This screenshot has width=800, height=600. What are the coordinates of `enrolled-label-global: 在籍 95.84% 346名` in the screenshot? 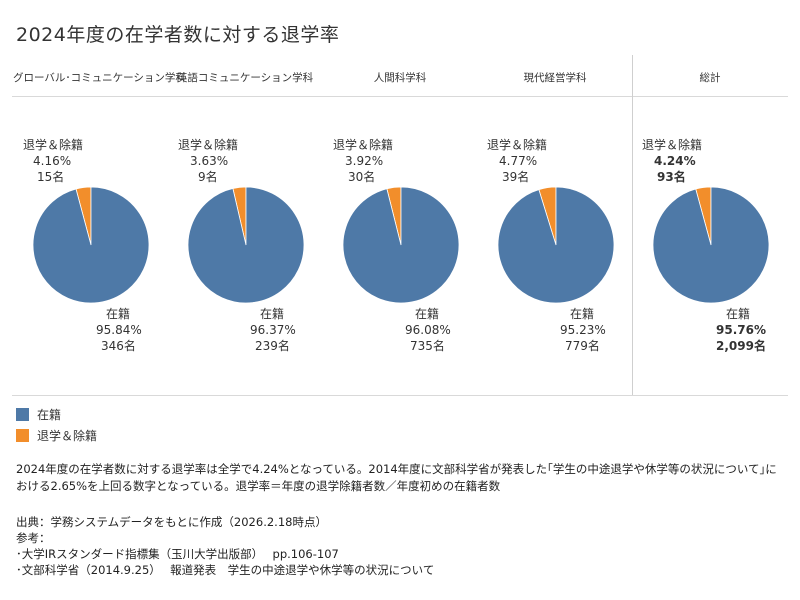 It's located at (119, 330).